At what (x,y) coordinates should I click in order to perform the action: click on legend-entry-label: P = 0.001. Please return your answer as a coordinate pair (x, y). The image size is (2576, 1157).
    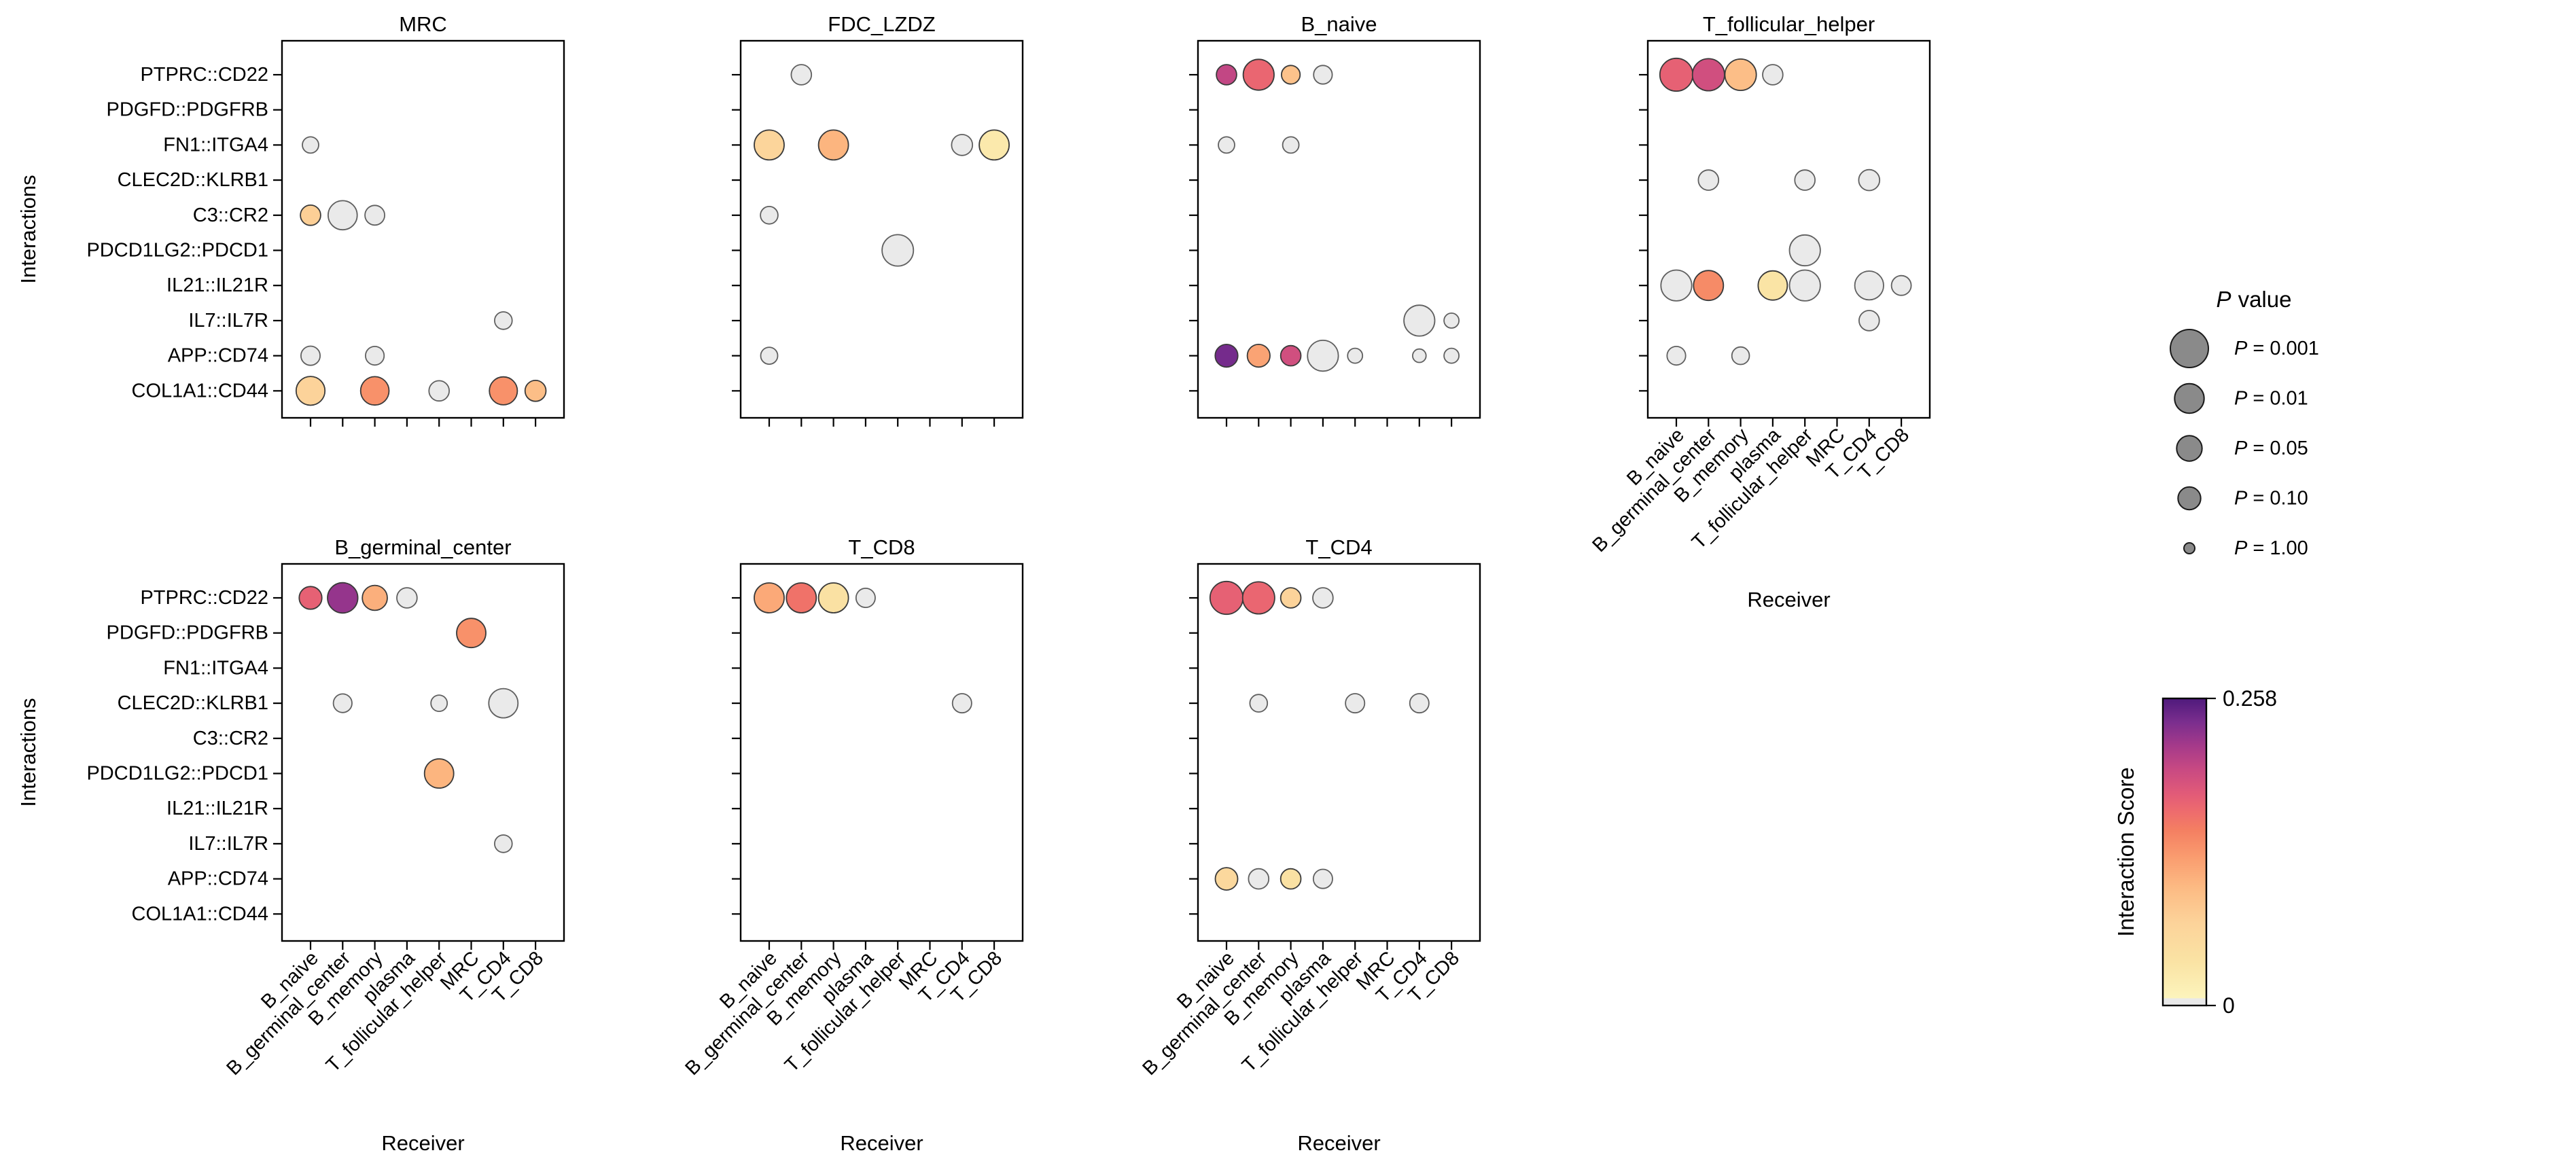
    Looking at the image, I should click on (2276, 349).